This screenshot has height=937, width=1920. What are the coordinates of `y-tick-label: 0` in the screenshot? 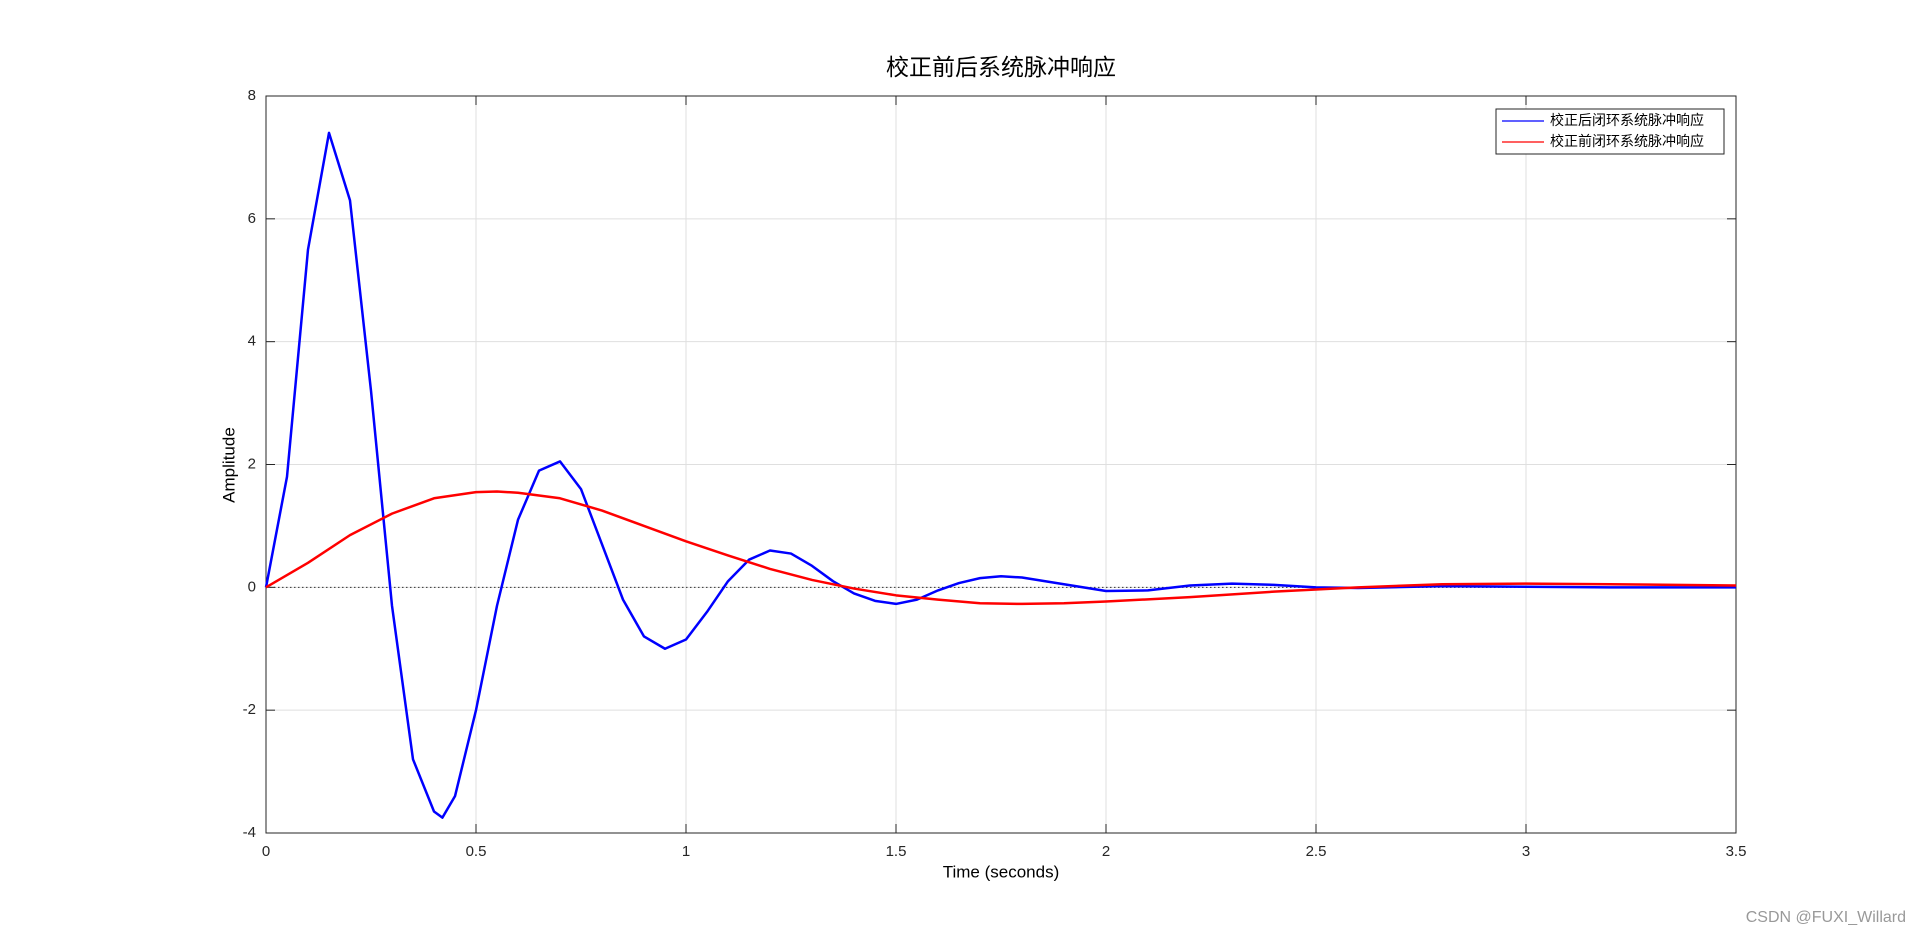 It's located at (252, 586).